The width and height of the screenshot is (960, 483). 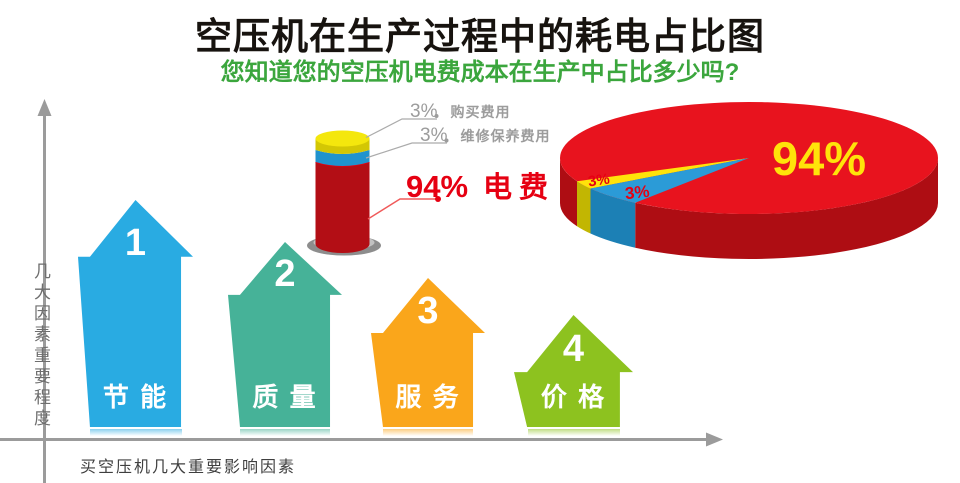 I want to click on callout-leader-lines, so click(x=407, y=167).